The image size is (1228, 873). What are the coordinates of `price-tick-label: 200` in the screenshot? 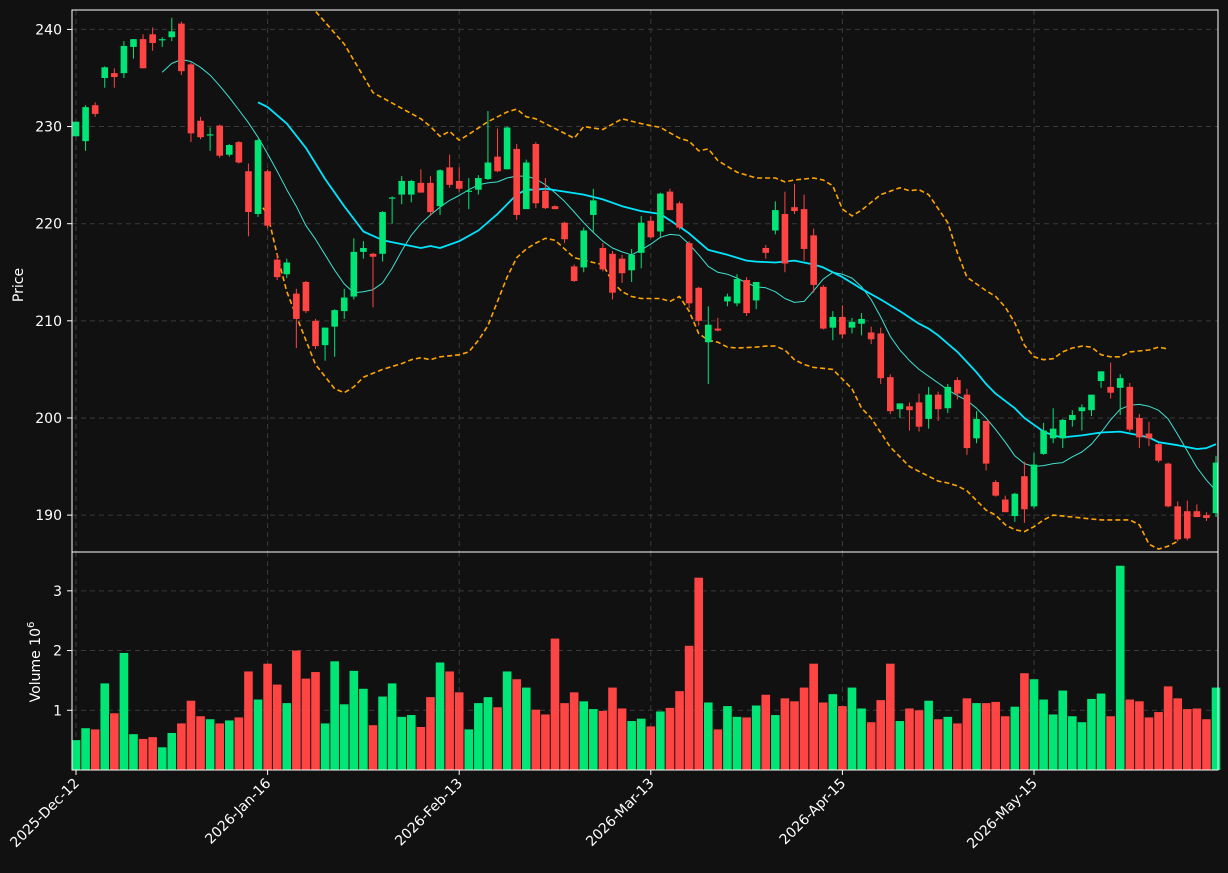 It's located at (48, 419).